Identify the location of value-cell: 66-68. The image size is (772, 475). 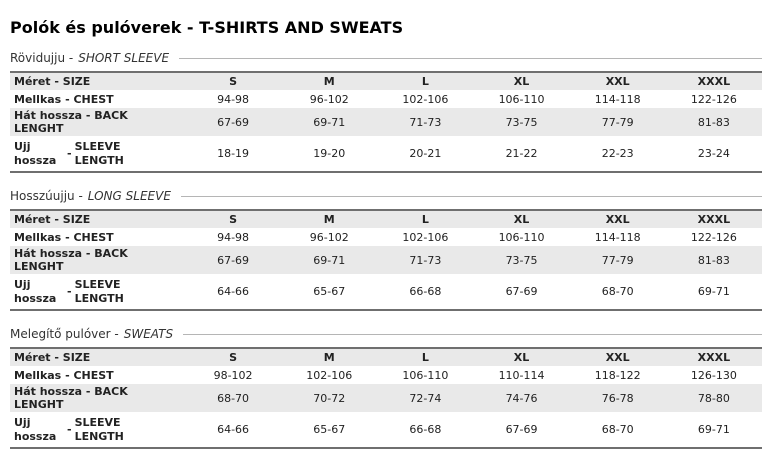
(425, 429).